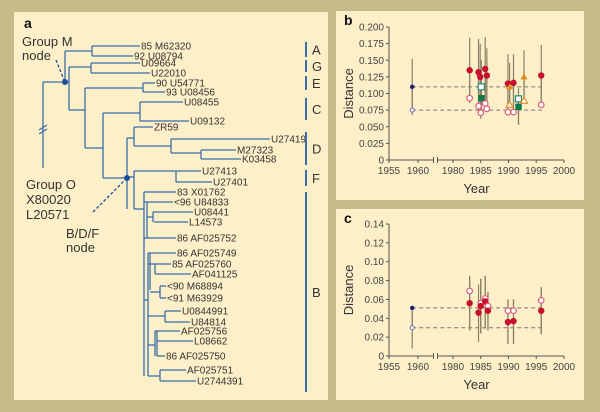 The width and height of the screenshot is (600, 412). Describe the element at coordinates (47, 214) in the screenshot. I see `group-o-label-line3: L20571` at that location.